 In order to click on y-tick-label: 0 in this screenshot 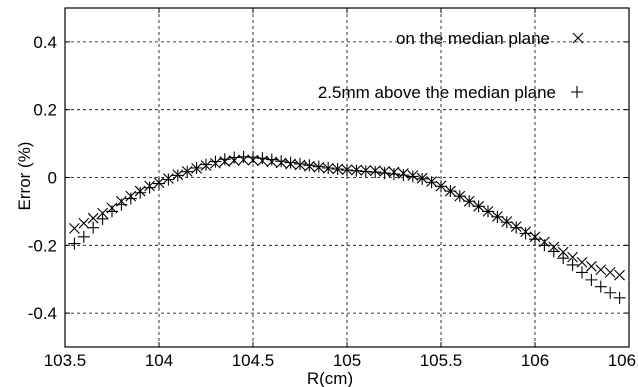, I will do `click(52, 178)`.